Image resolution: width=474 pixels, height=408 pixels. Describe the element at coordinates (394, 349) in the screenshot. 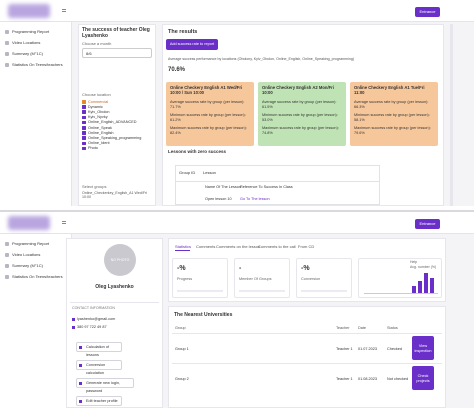

I see `table-cell: Checked` at that location.